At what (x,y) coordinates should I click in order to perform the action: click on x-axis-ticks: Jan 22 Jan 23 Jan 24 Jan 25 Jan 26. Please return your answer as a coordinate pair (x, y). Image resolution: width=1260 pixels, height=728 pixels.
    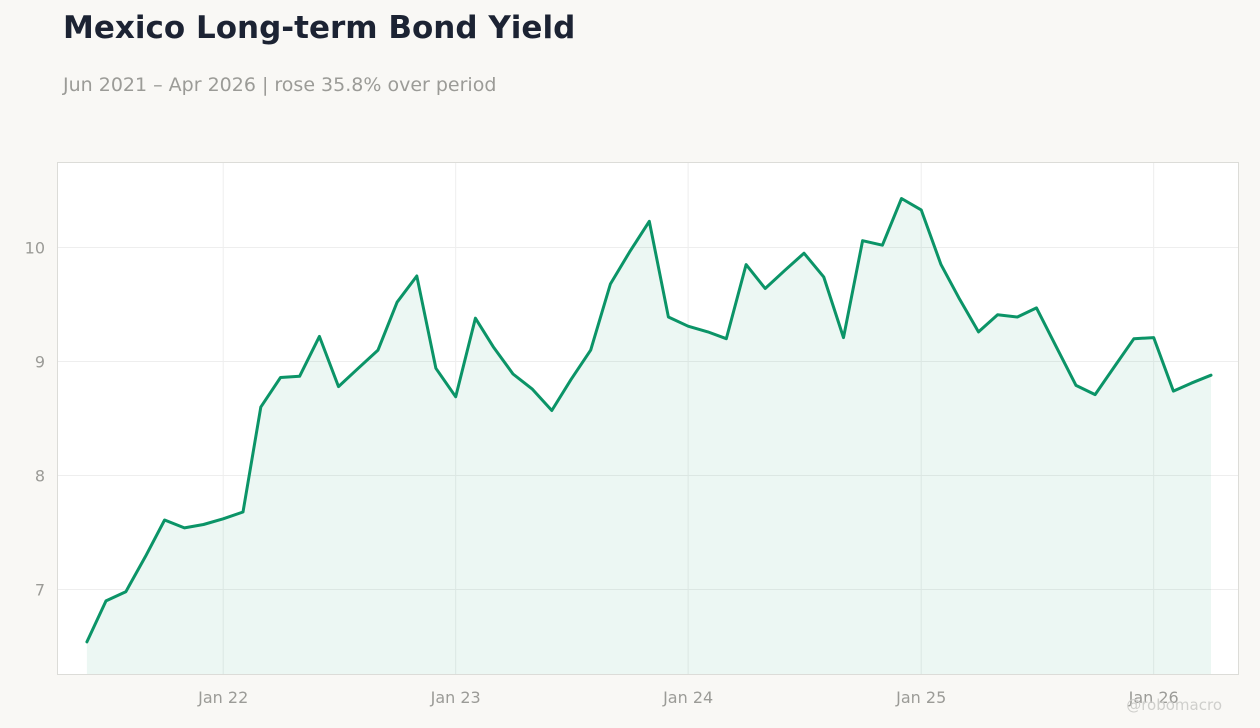
    Looking at the image, I should click on (688, 697).